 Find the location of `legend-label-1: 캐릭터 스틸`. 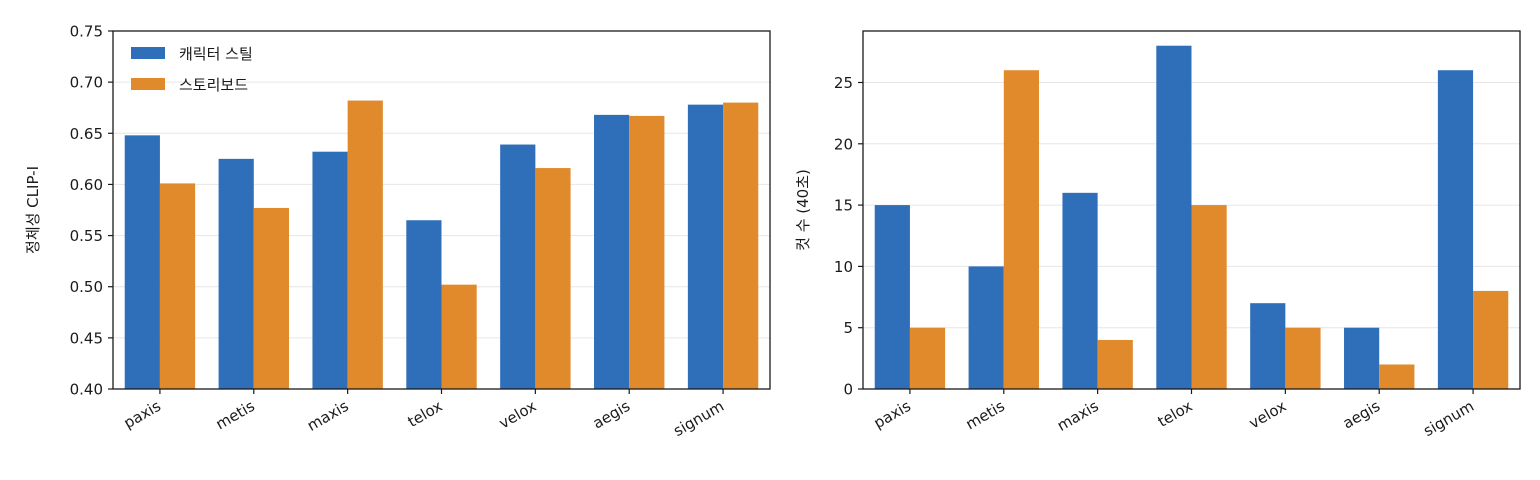

legend-label-1: 캐릭터 스틸 is located at coordinates (216, 54).